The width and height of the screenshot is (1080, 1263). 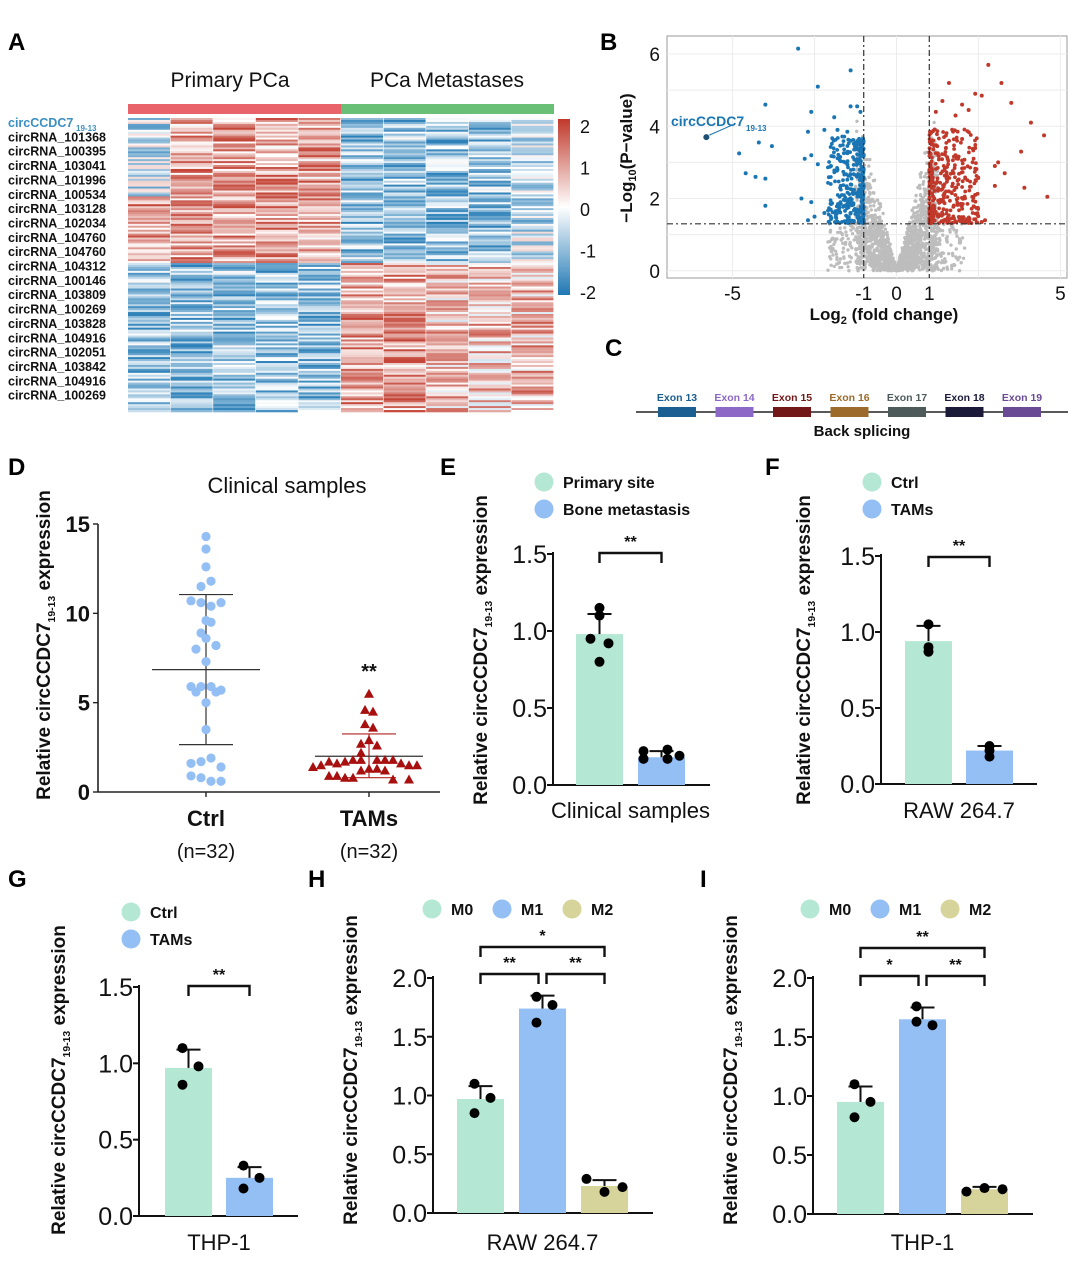 I want to click on panel-label-e: E, so click(x=448, y=467).